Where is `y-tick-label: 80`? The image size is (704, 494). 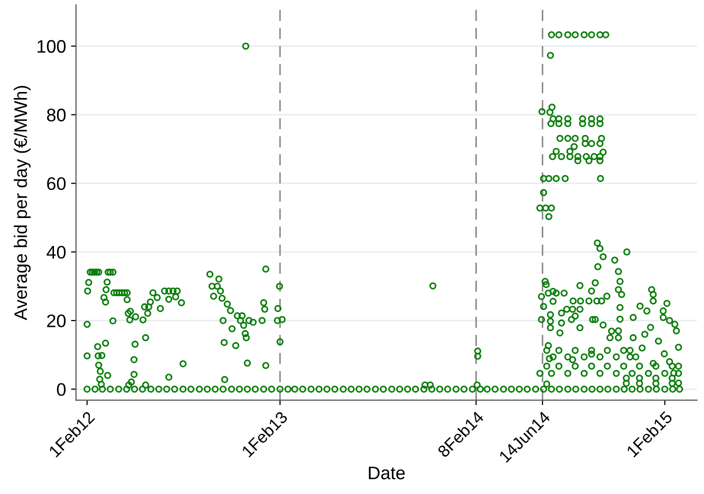 y-tick-label: 80 is located at coordinates (56, 115).